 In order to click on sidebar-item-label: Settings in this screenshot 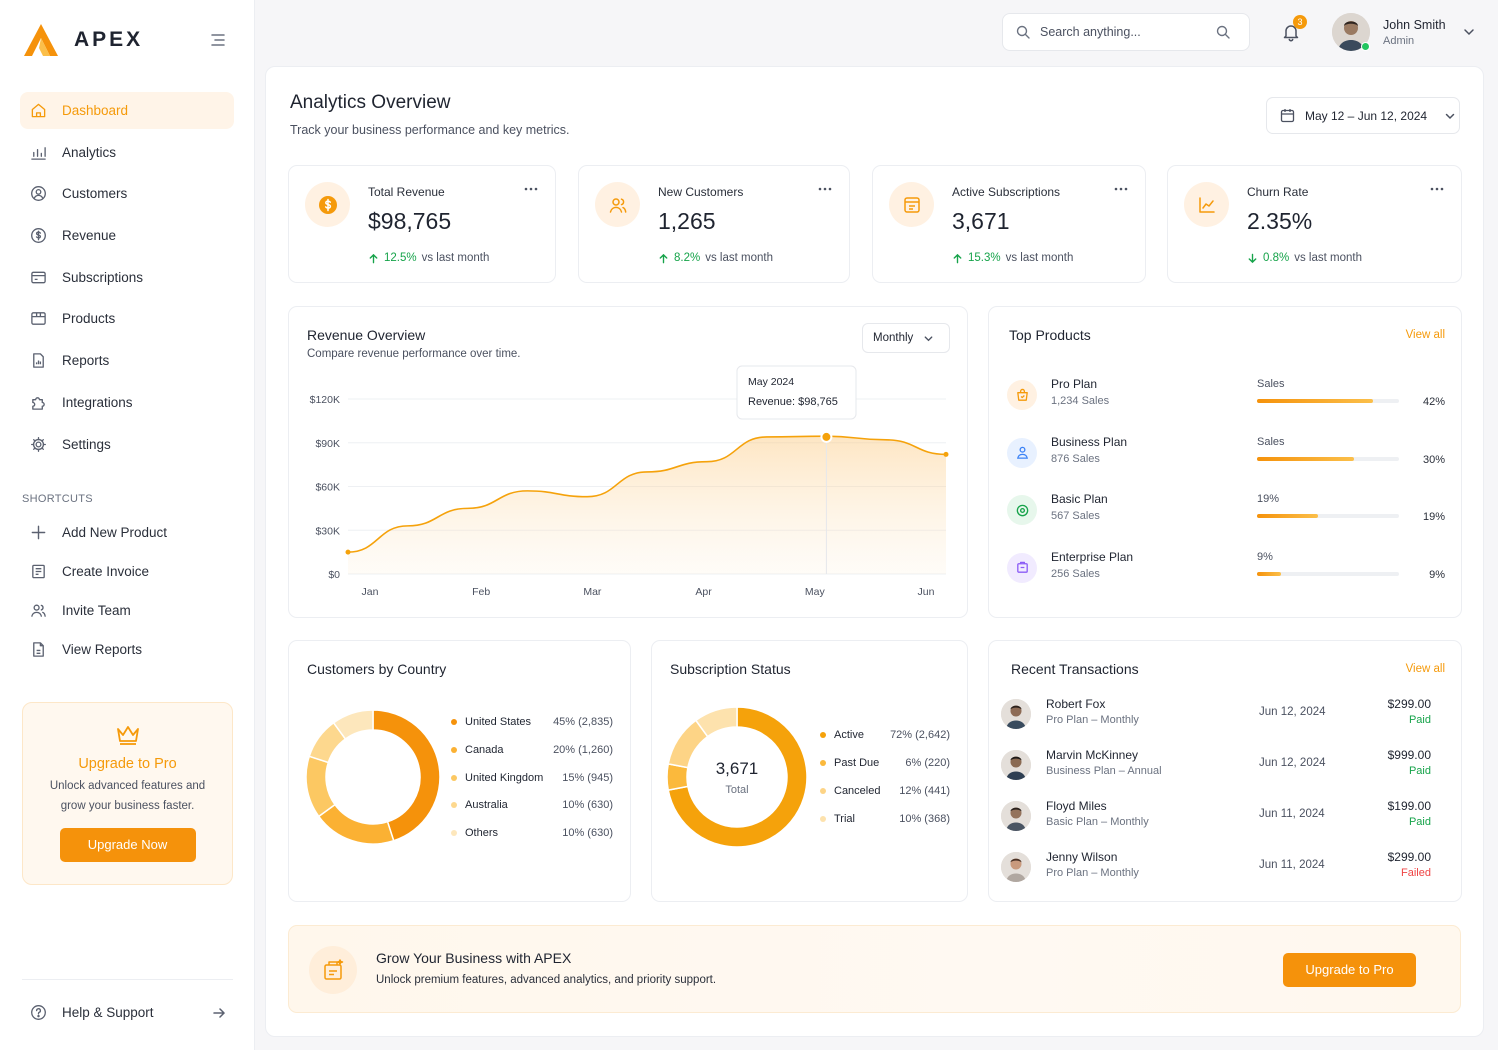, I will do `click(86, 444)`.